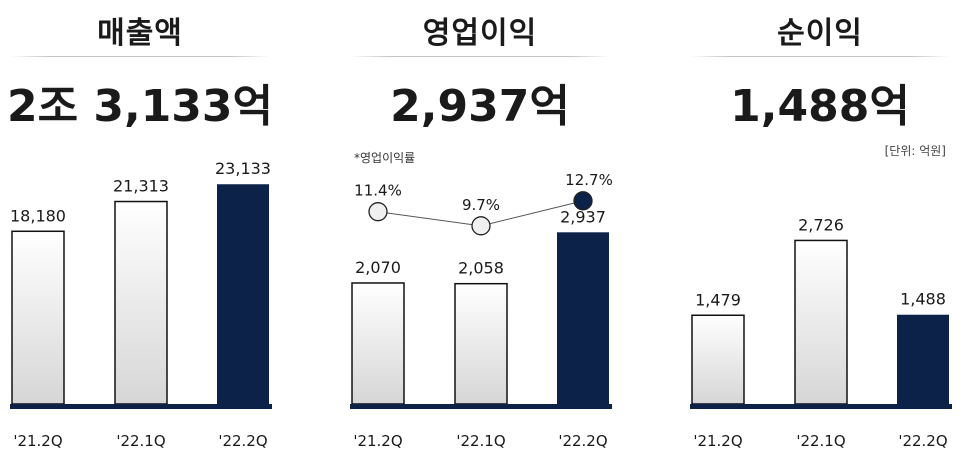 The image size is (960, 460). What do you see at coordinates (589, 180) in the screenshot?
I see `margin-label: 12.7%` at bounding box center [589, 180].